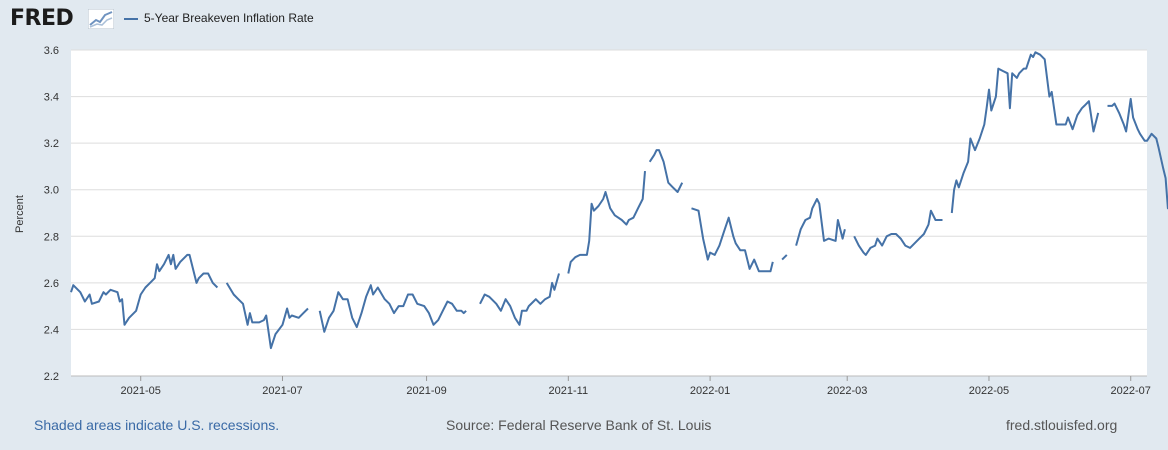 This screenshot has height=450, width=1168. Describe the element at coordinates (569, 391) in the screenshot. I see `x-tick-label: 2021-11` at that location.